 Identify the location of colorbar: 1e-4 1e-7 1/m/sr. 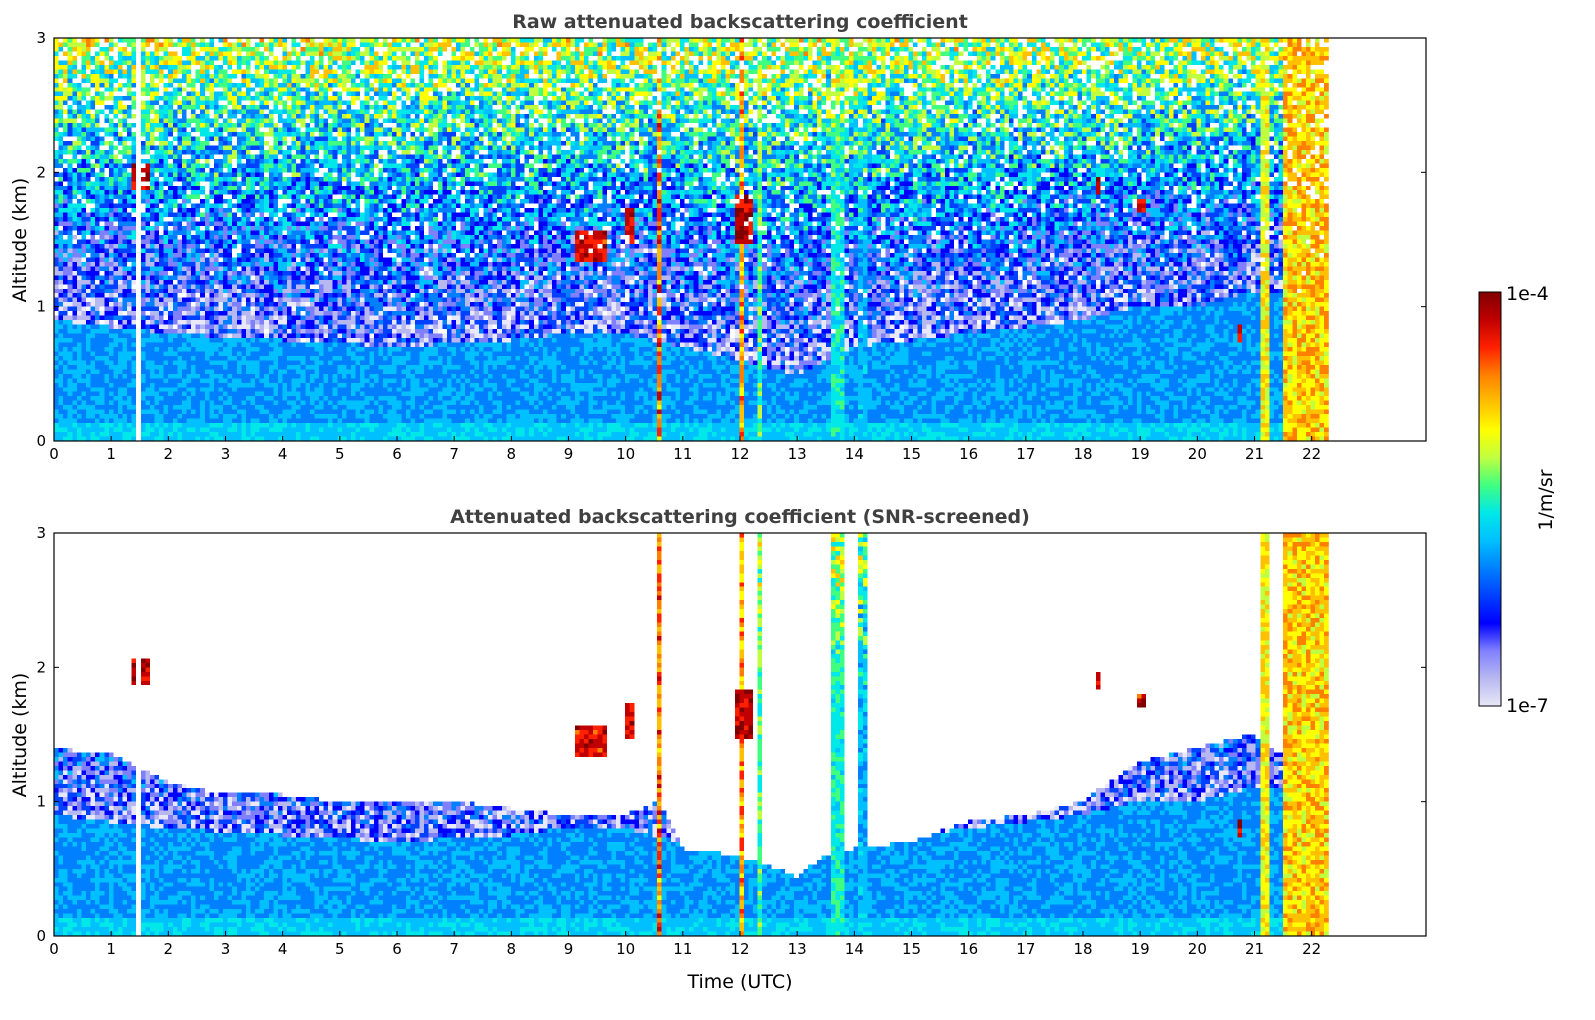
(1517, 500).